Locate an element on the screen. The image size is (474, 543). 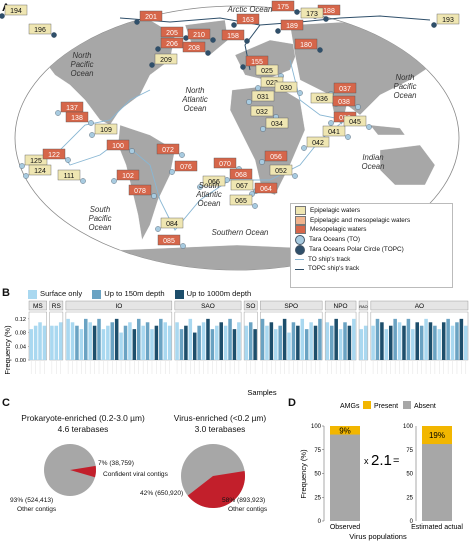
station-id: 067 is located at coordinates (242, 186).